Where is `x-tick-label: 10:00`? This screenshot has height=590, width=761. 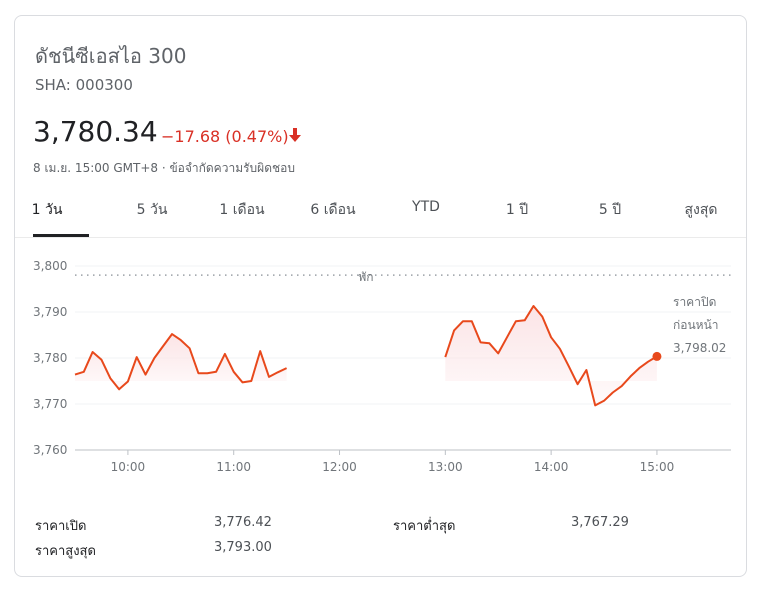
x-tick-label: 10:00 is located at coordinates (128, 467).